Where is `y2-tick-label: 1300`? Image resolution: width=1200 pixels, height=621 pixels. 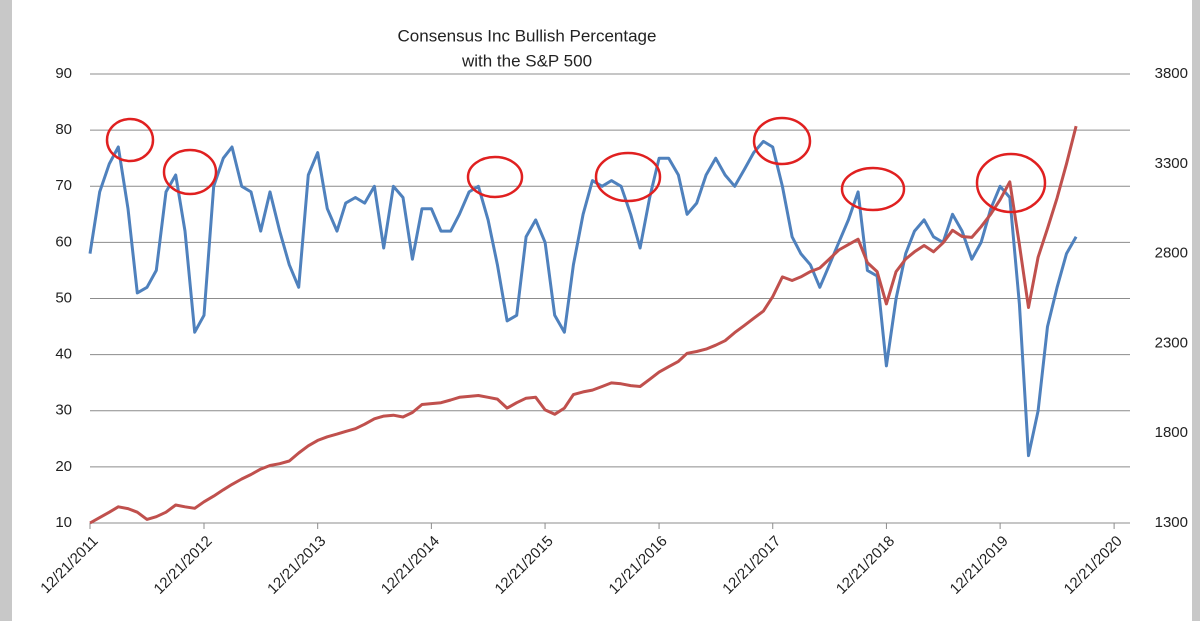
y2-tick-label: 1300 is located at coordinates (1171, 522).